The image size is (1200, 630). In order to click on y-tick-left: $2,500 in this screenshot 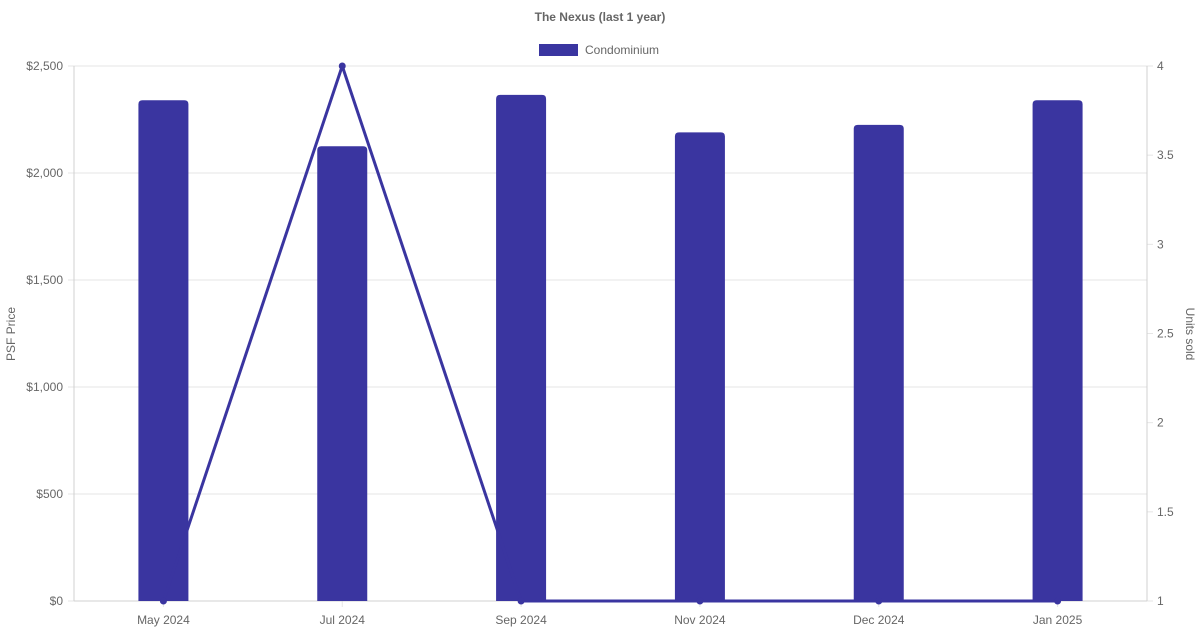, I will do `click(44, 66)`.